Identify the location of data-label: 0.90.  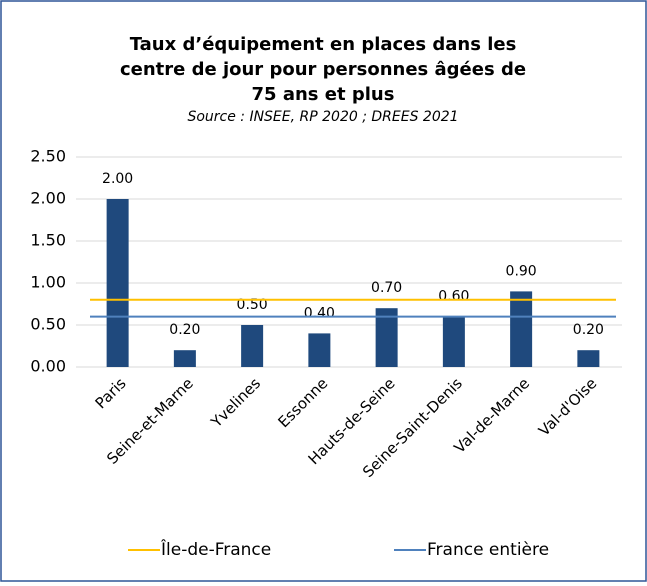
(521, 271).